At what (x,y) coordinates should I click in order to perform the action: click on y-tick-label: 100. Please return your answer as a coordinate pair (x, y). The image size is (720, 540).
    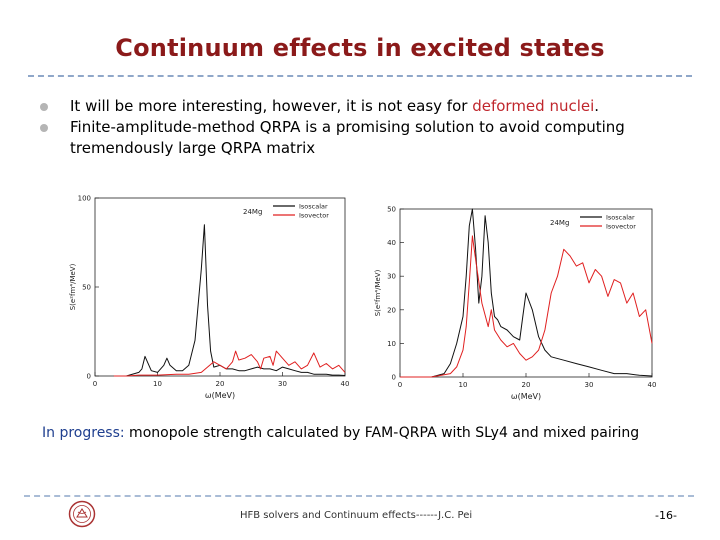
    Looking at the image, I should click on (84, 199).